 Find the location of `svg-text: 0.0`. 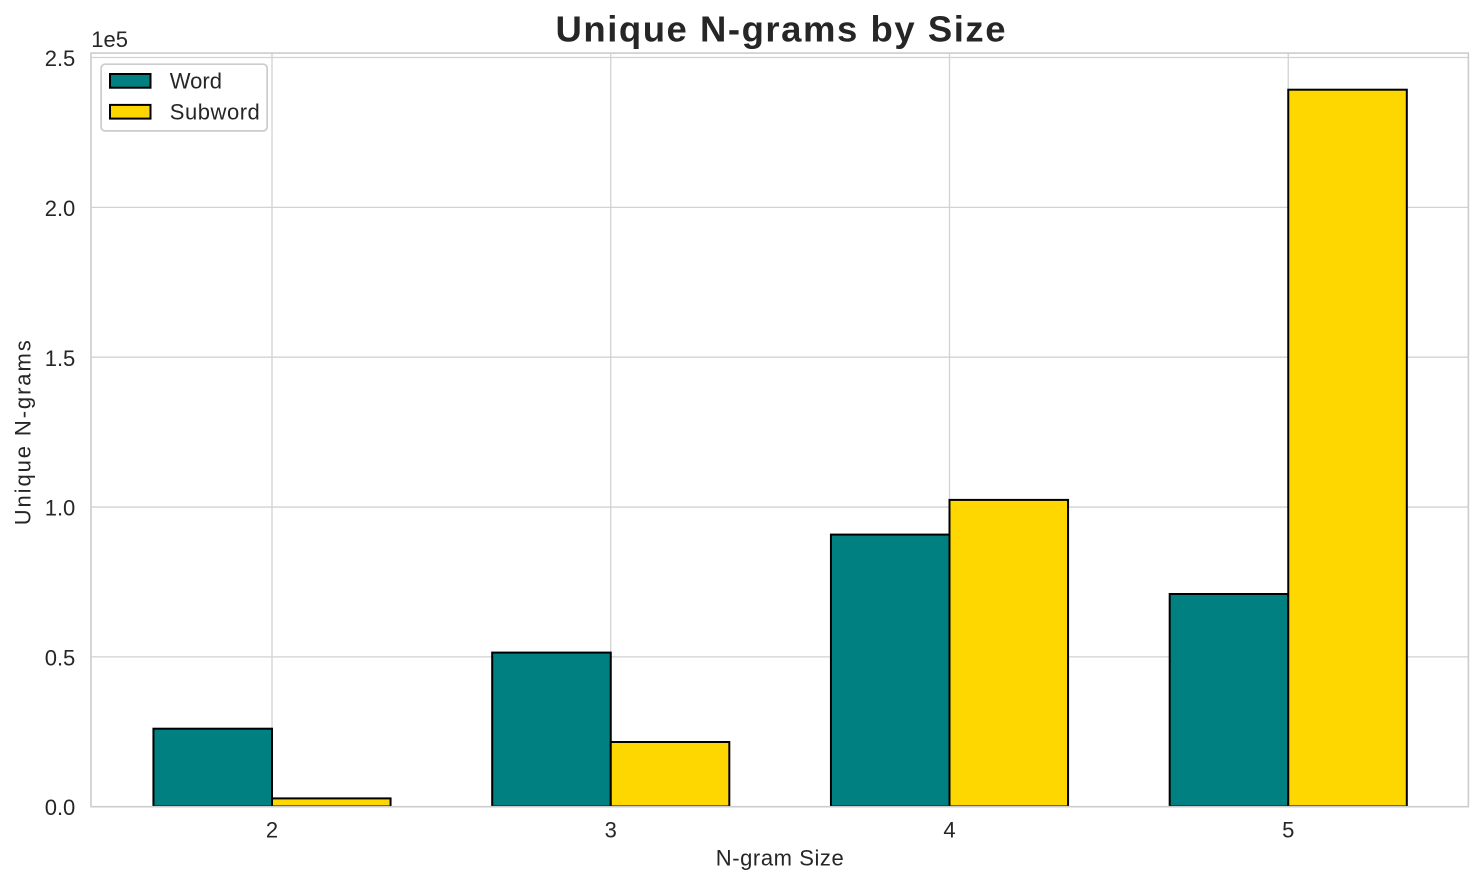

svg-text: 0.0 is located at coordinates (60, 807).